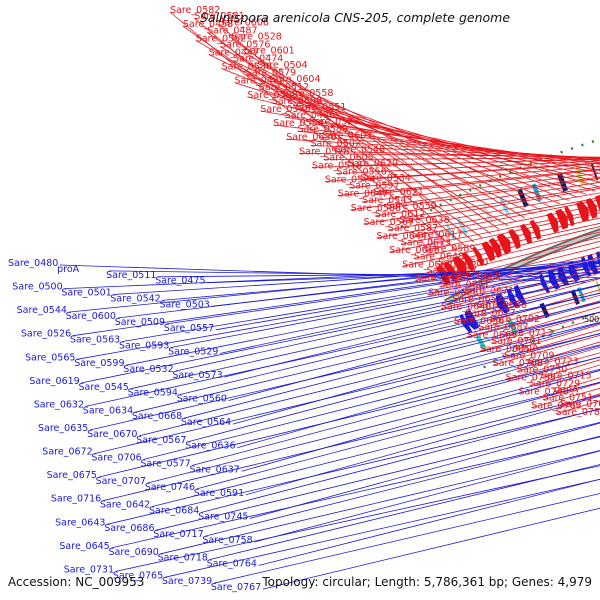  What do you see at coordinates (350, 180) in the screenshot?
I see `forward-gene-label: Sare_0574` at bounding box center [350, 180].